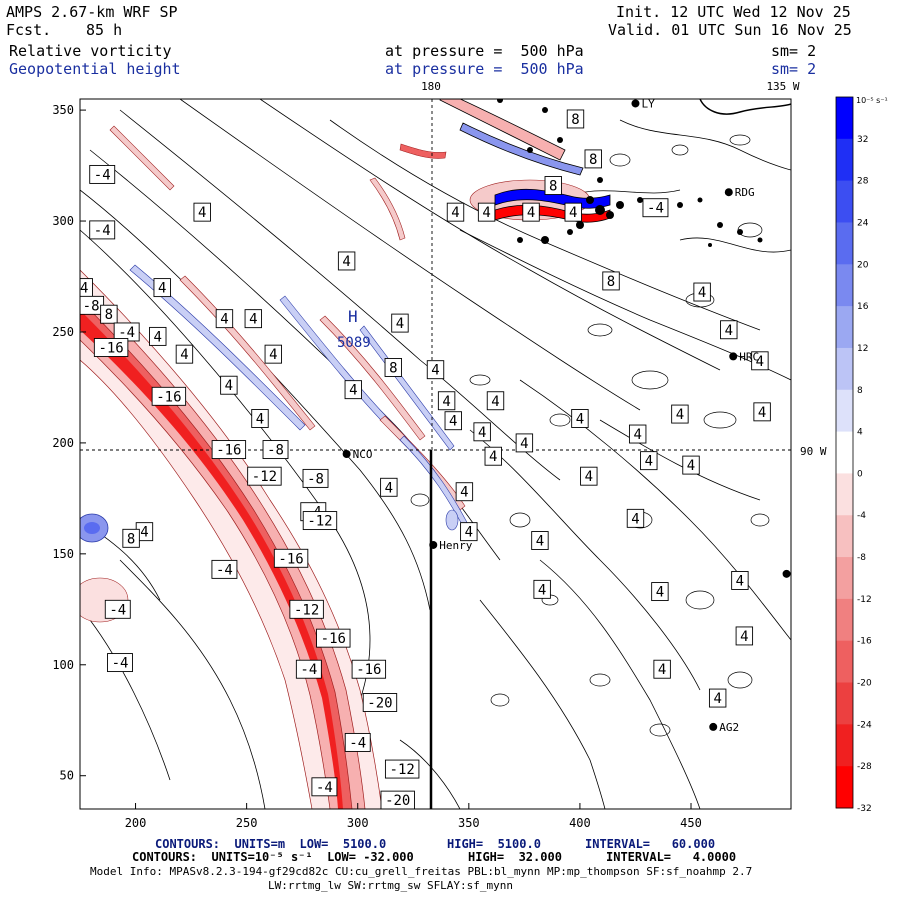 The image size is (900, 900). What do you see at coordinates (844, 452) in the screenshot?
I see `colorbar-frame` at bounding box center [844, 452].